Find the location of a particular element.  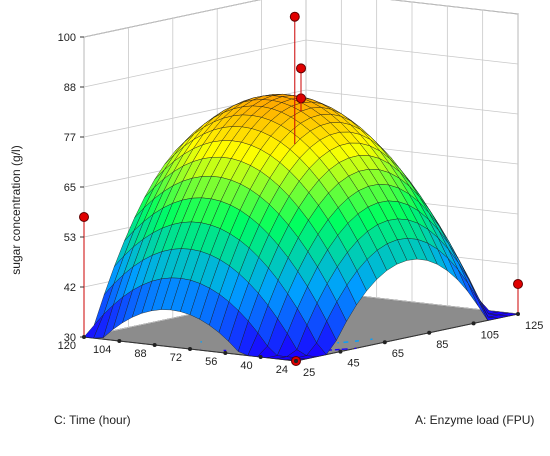

x-tick-label: 65 is located at coordinates (398, 354).